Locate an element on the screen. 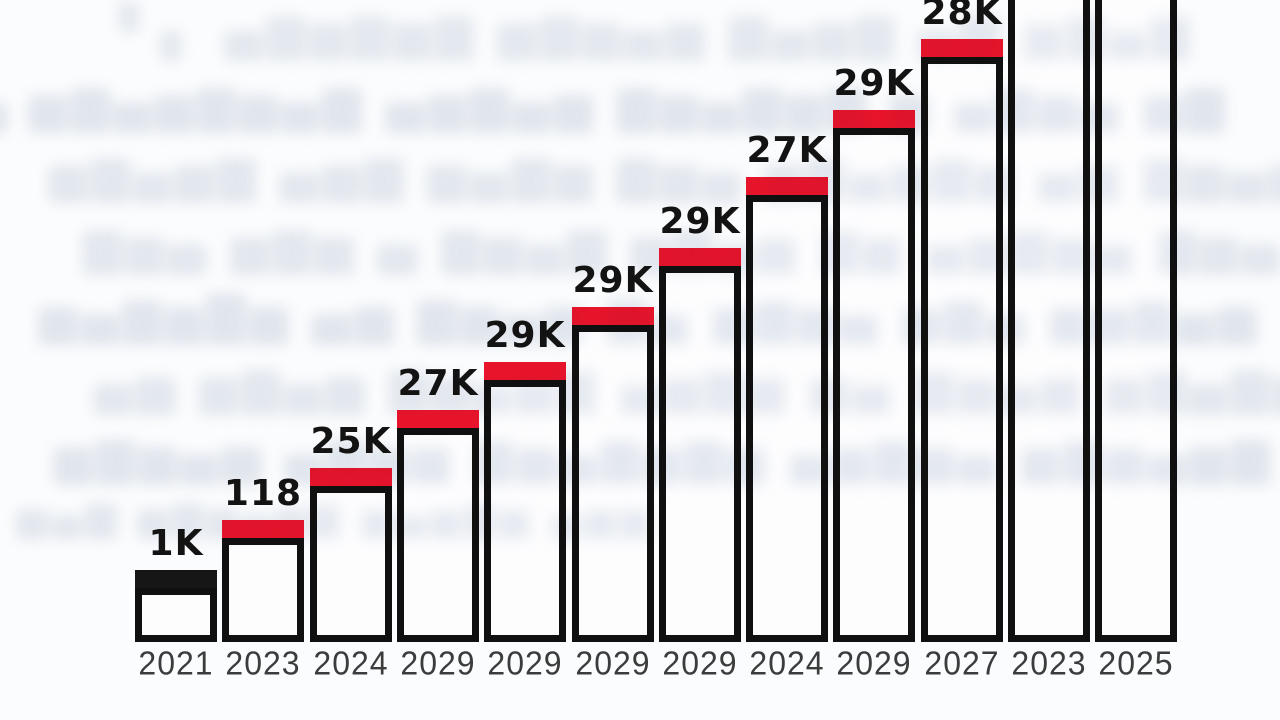 This screenshot has height=720, width=1280. bar-group: 28K 2027 is located at coordinates (962, 360).